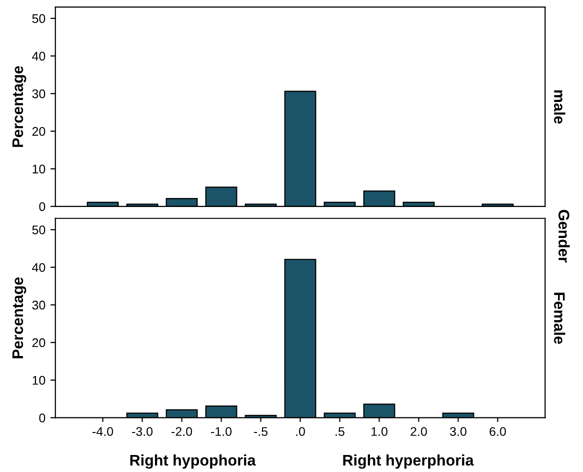  Describe the element at coordinates (300, 431) in the screenshot. I see `x-tick-label: .0` at that location.